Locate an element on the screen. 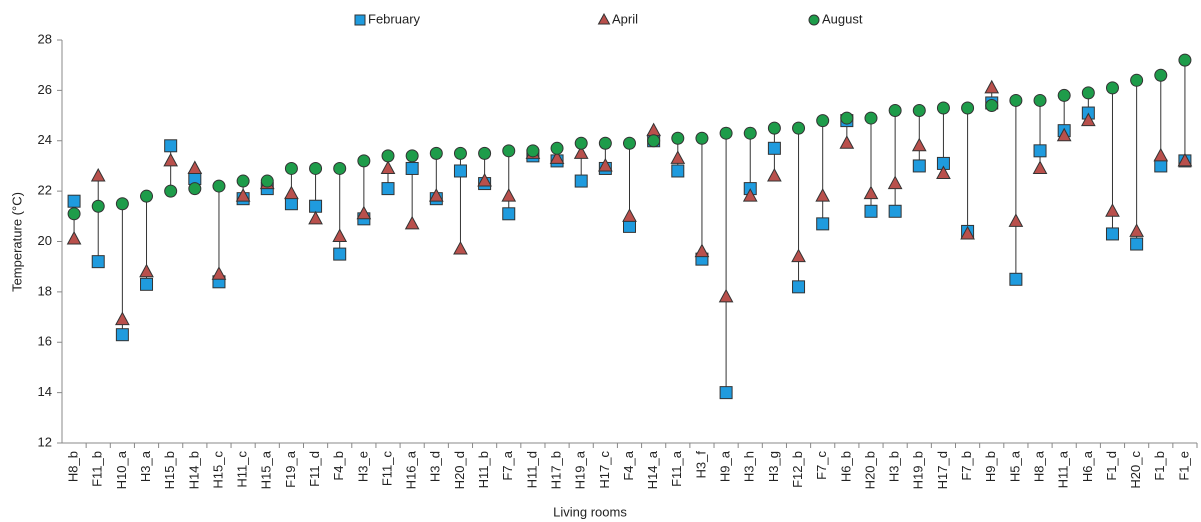  x-tick-label: H11_d is located at coordinates (531, 469).